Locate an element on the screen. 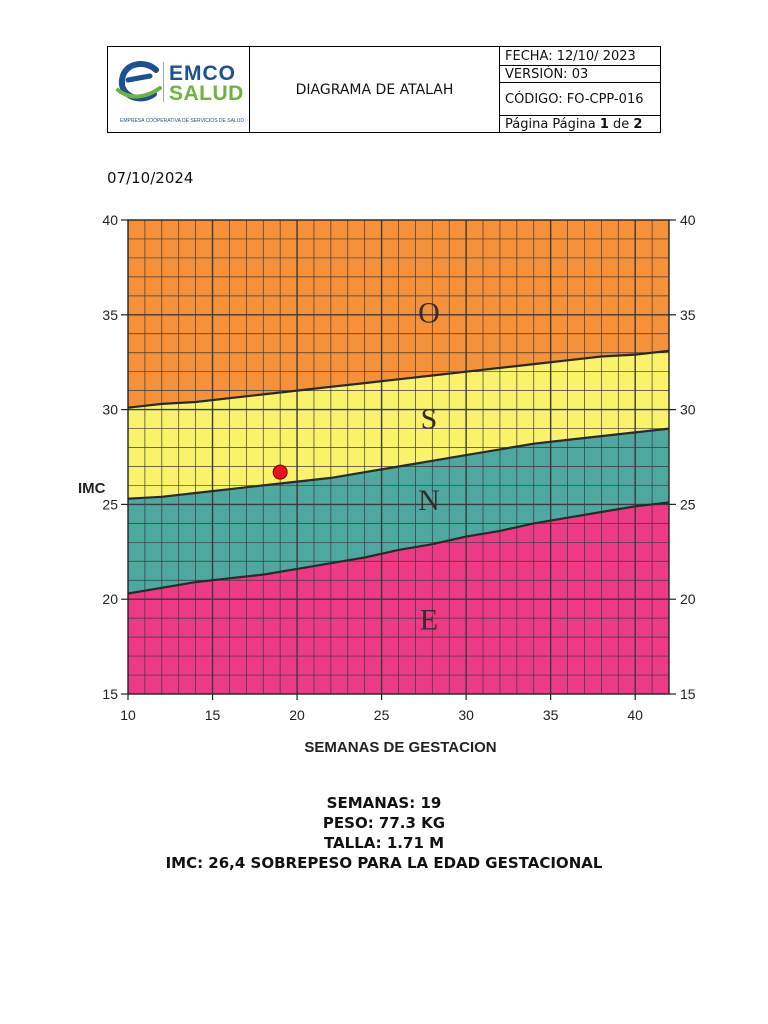 Image resolution: width=768 pixels, height=1024 pixels. x-tick-label: 15 is located at coordinates (213, 715).